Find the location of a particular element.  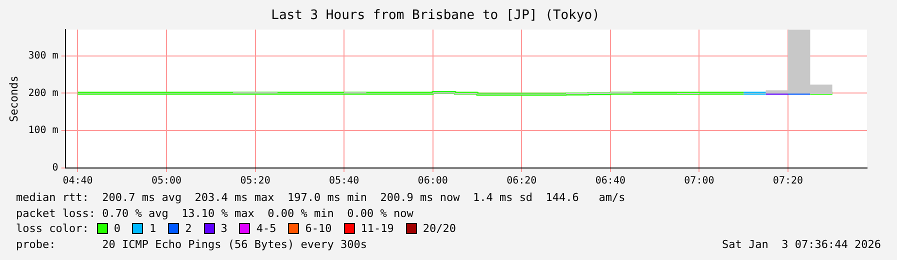

x-tick-label: 04:40 is located at coordinates (77, 181).